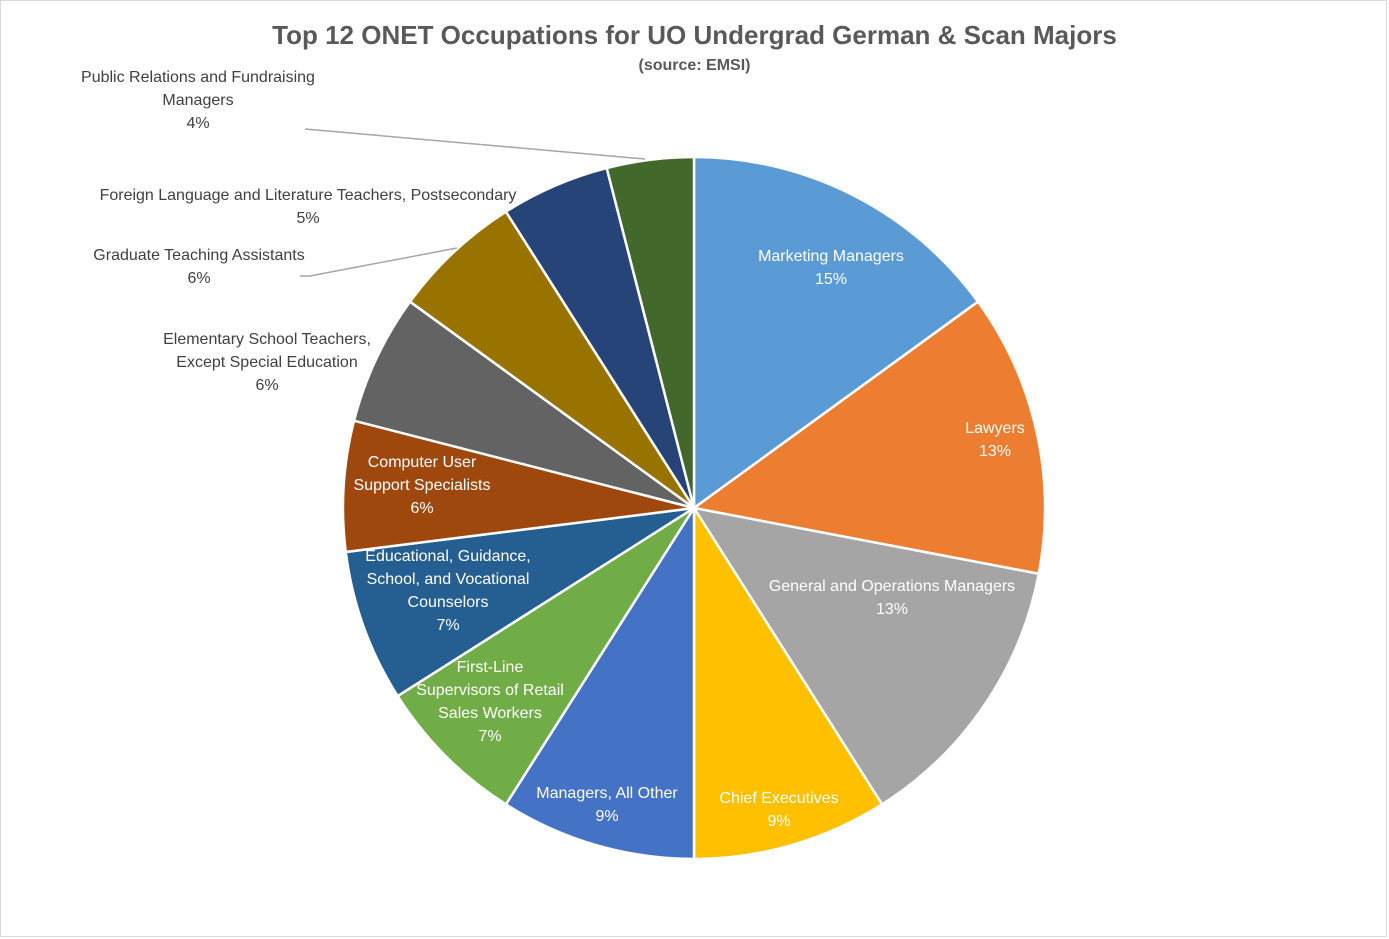  What do you see at coordinates (831, 268) in the screenshot?
I see `slice-label-1: Marketing Managers 15%` at bounding box center [831, 268].